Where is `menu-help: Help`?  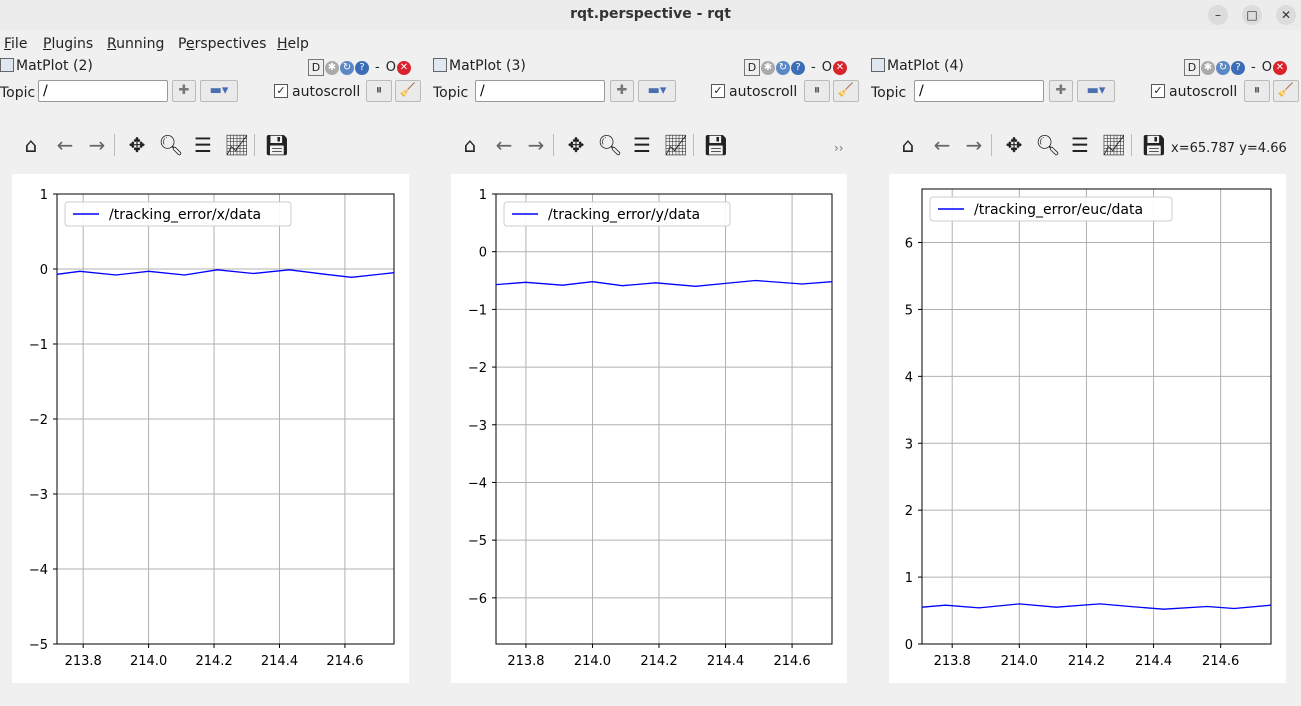
menu-help: Help is located at coordinates (293, 44).